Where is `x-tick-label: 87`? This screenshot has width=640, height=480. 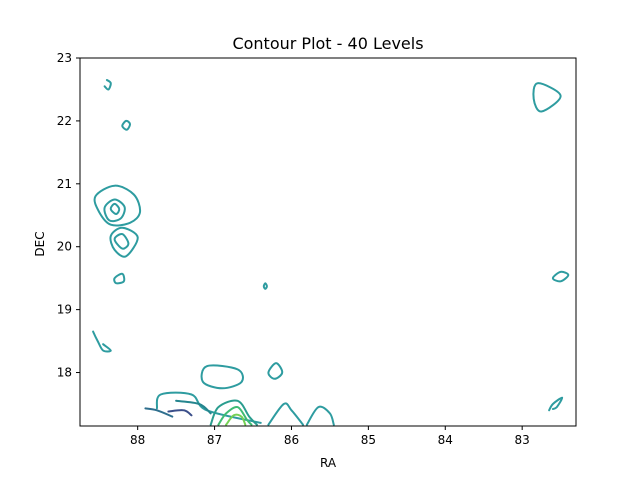 x-tick-label: 87 is located at coordinates (214, 440).